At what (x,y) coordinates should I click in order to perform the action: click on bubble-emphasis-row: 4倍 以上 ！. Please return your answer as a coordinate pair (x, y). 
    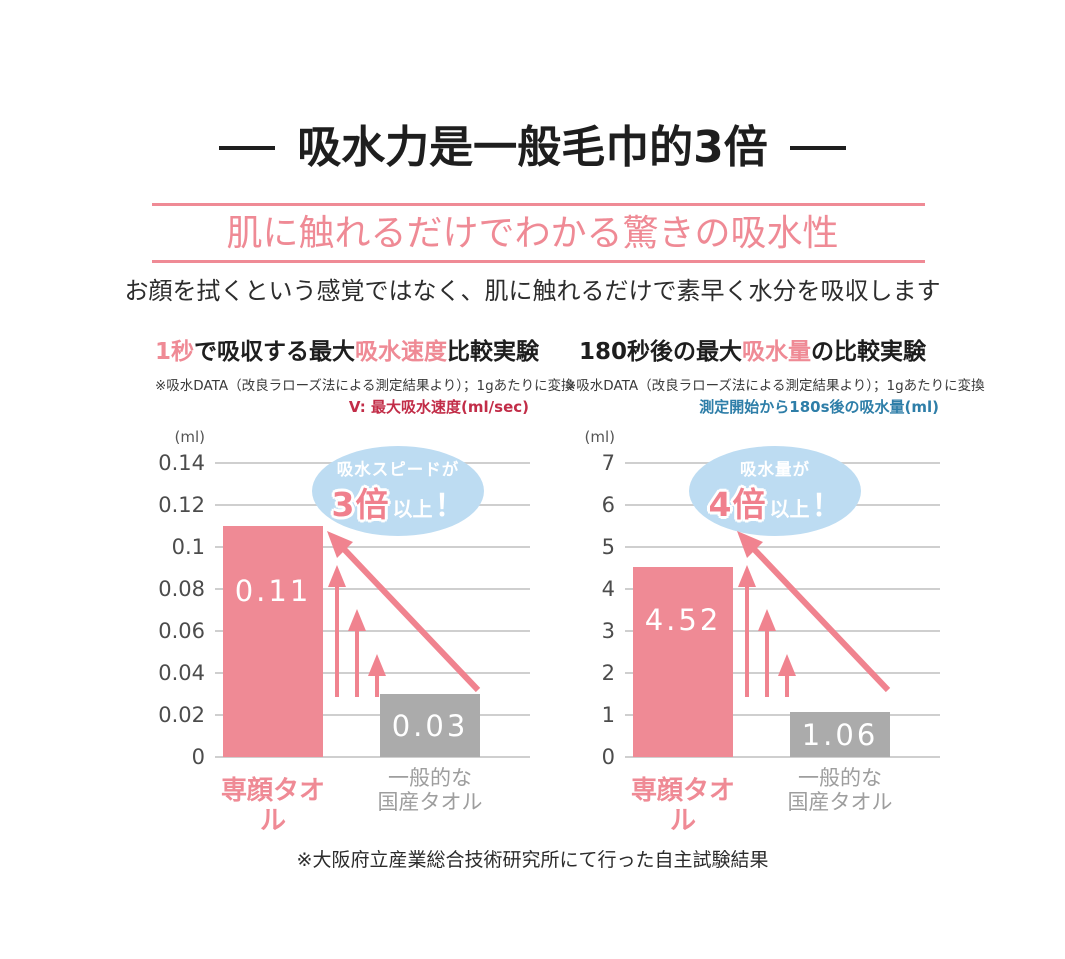
    Looking at the image, I should click on (775, 502).